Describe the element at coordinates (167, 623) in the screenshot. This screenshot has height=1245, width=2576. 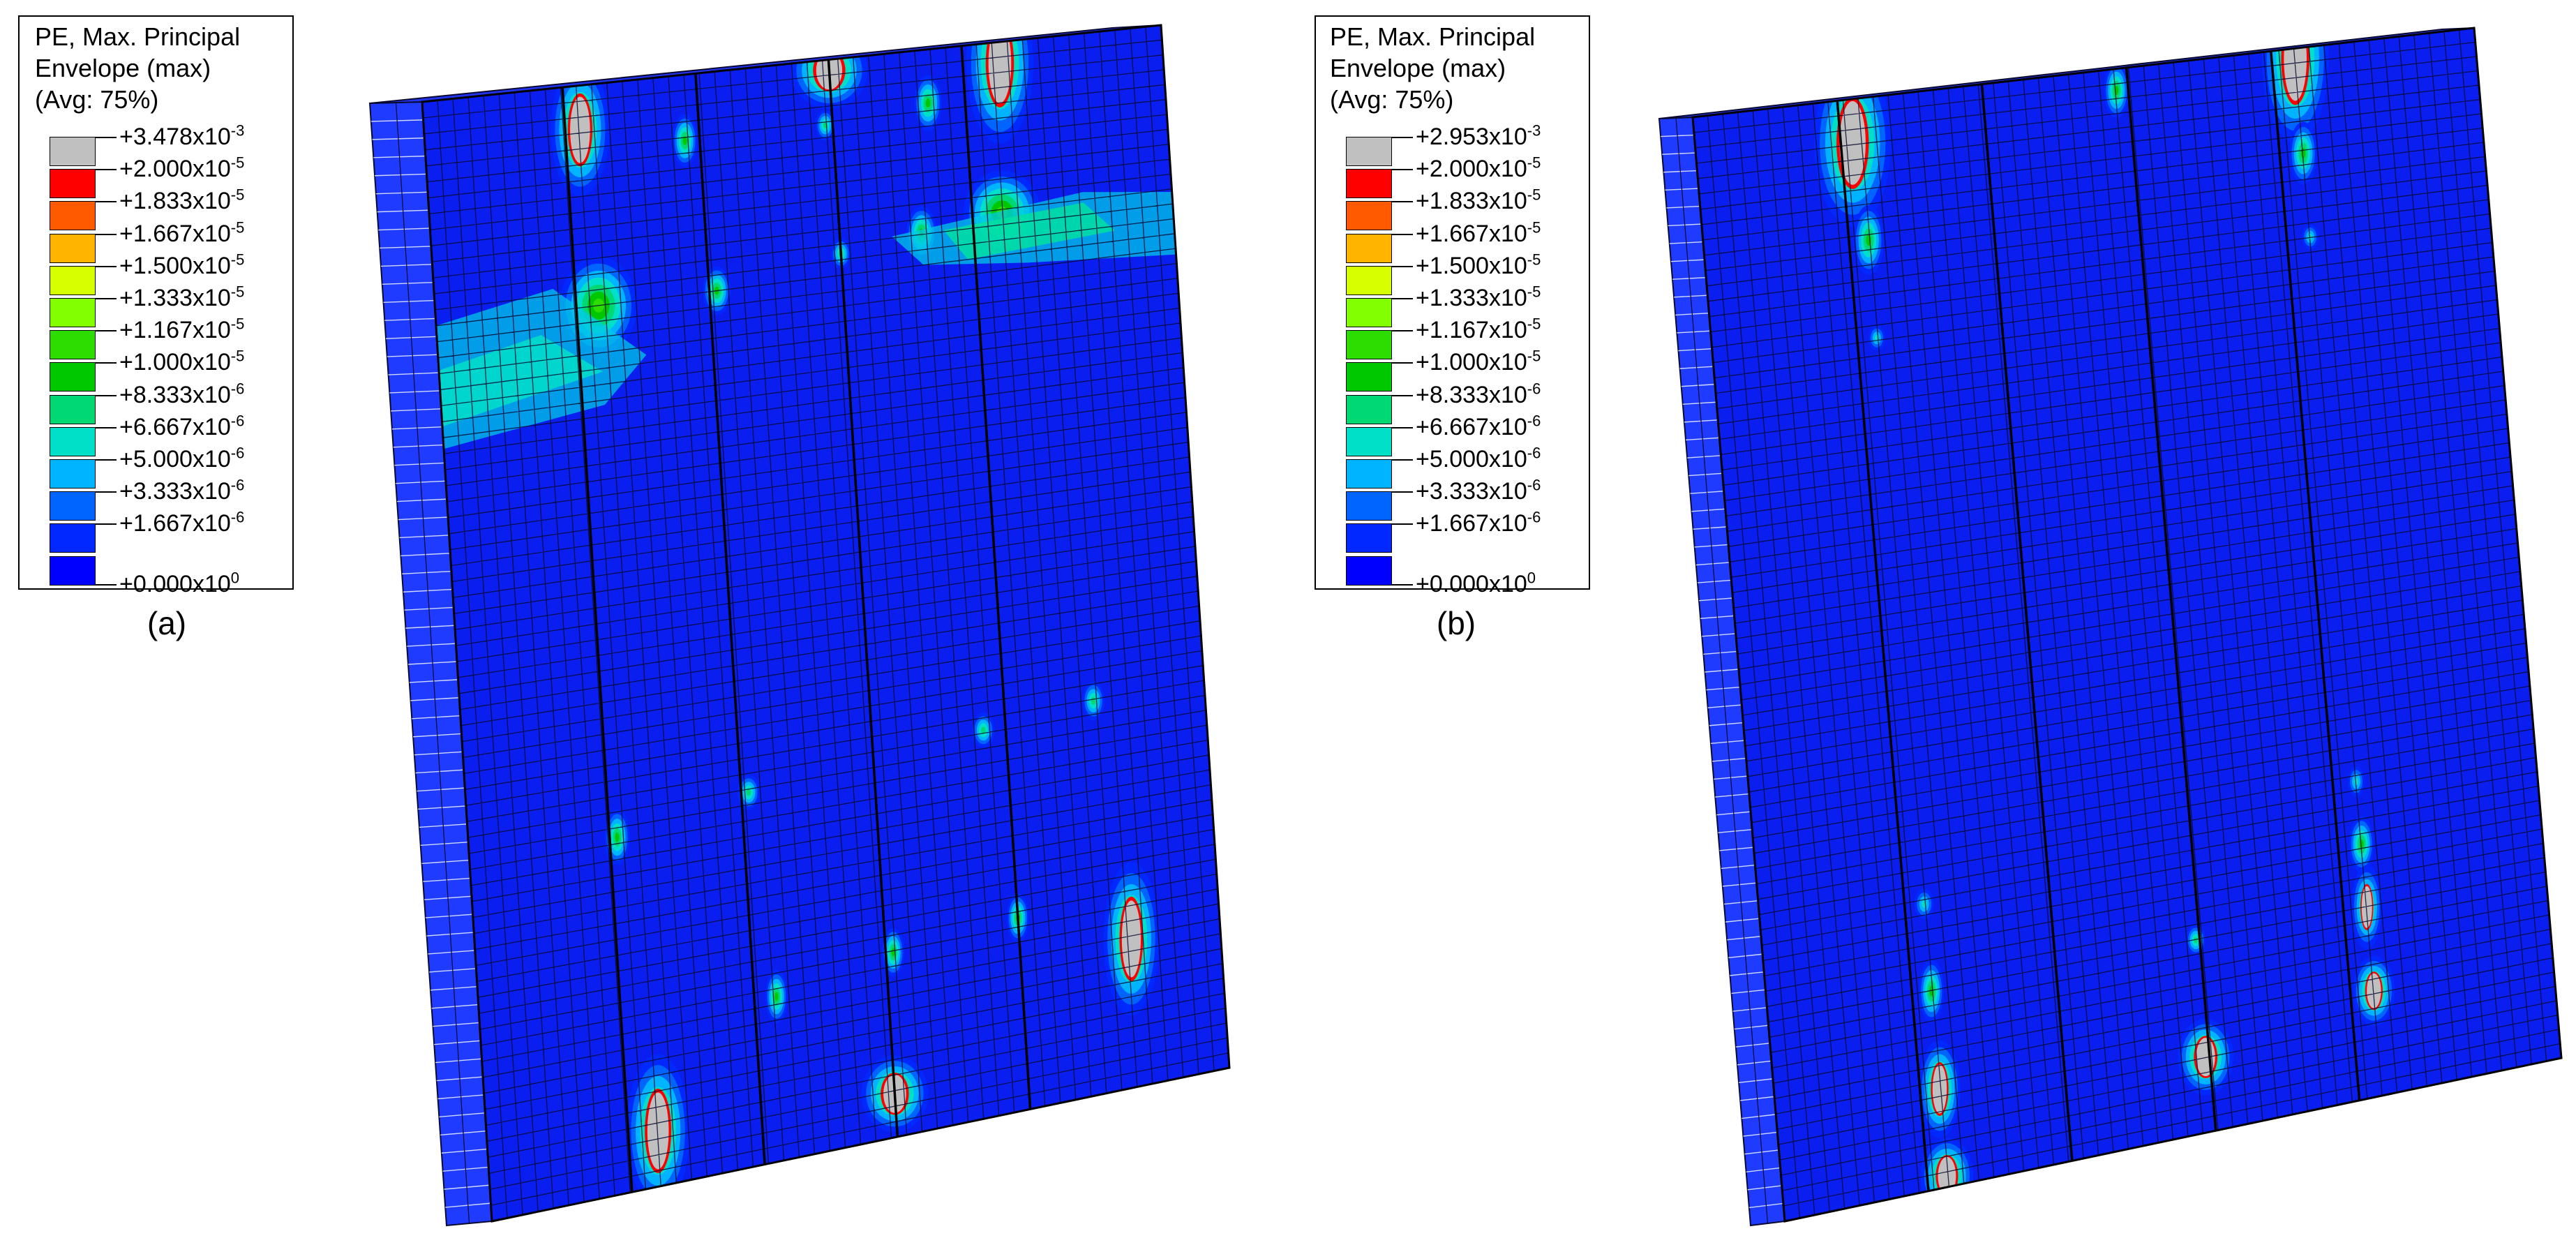
I see `caption-a: (a)` at that location.